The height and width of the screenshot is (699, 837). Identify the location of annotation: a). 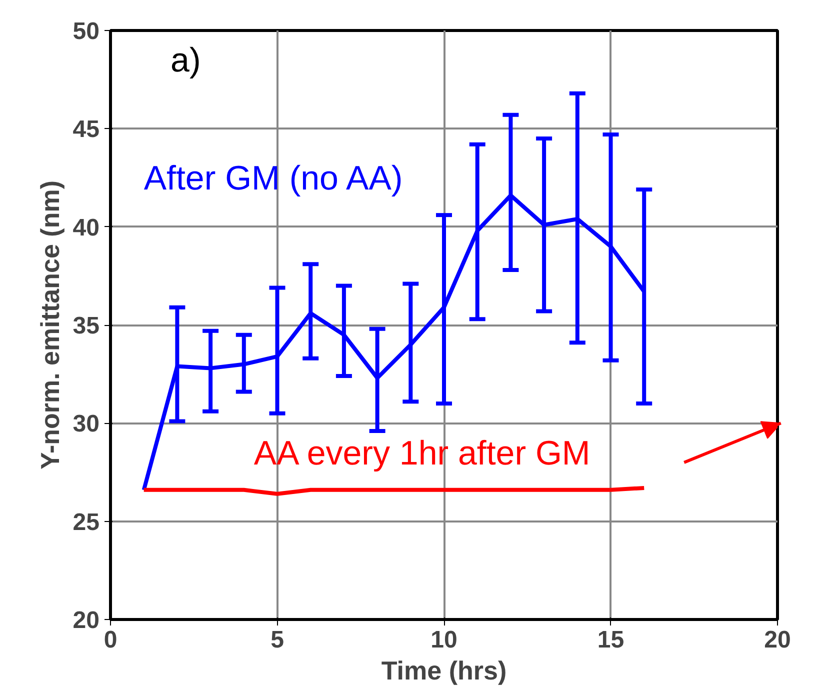
(185, 61).